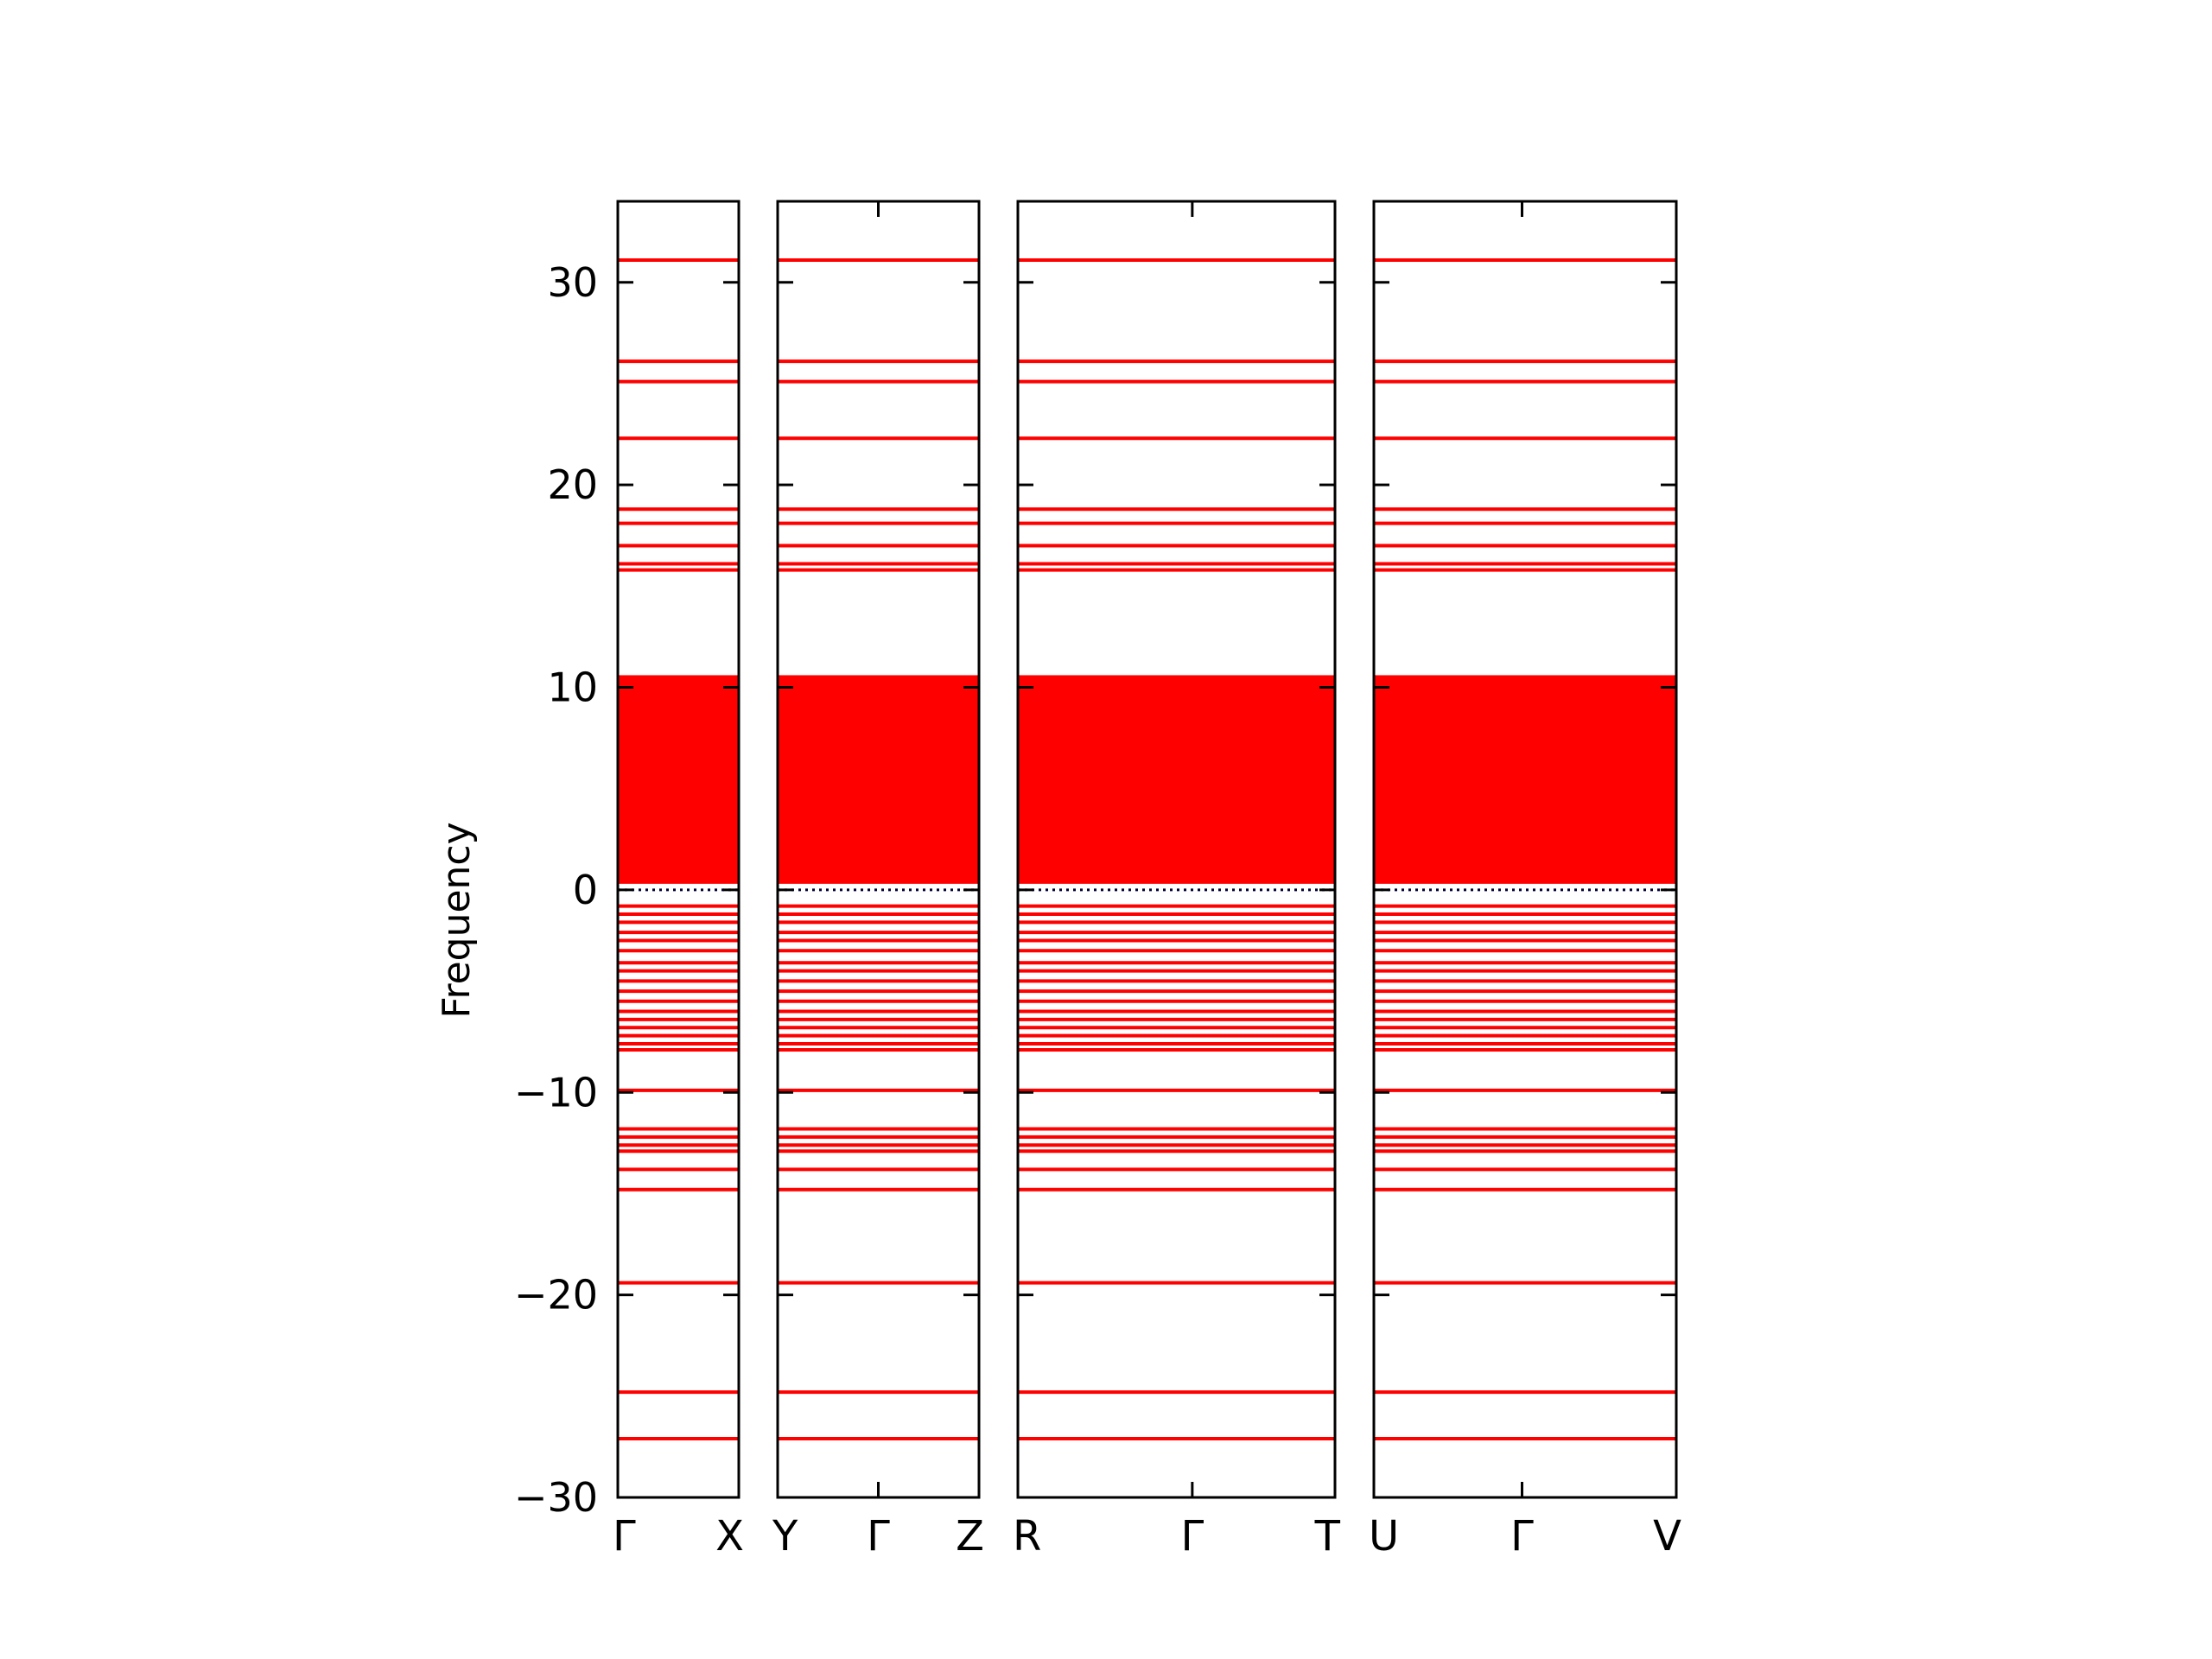  I want to click on x-tick-label: X, so click(729, 1536).